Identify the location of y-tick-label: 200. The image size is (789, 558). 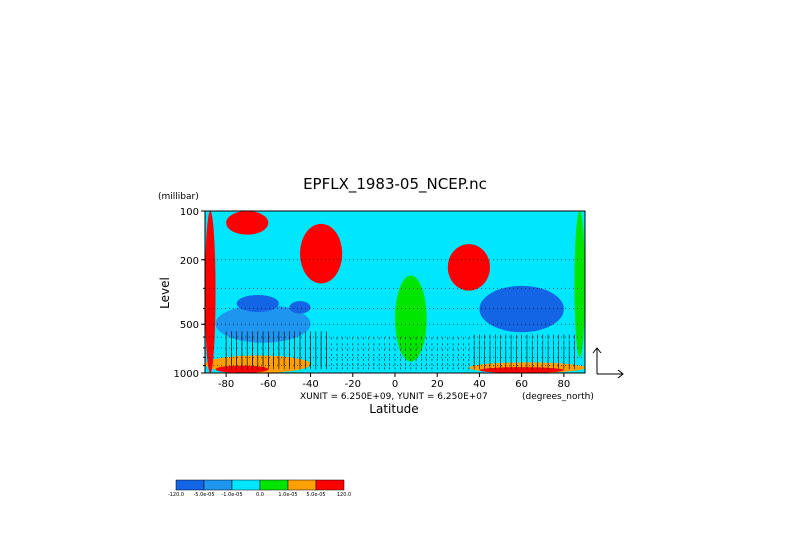
(189, 261).